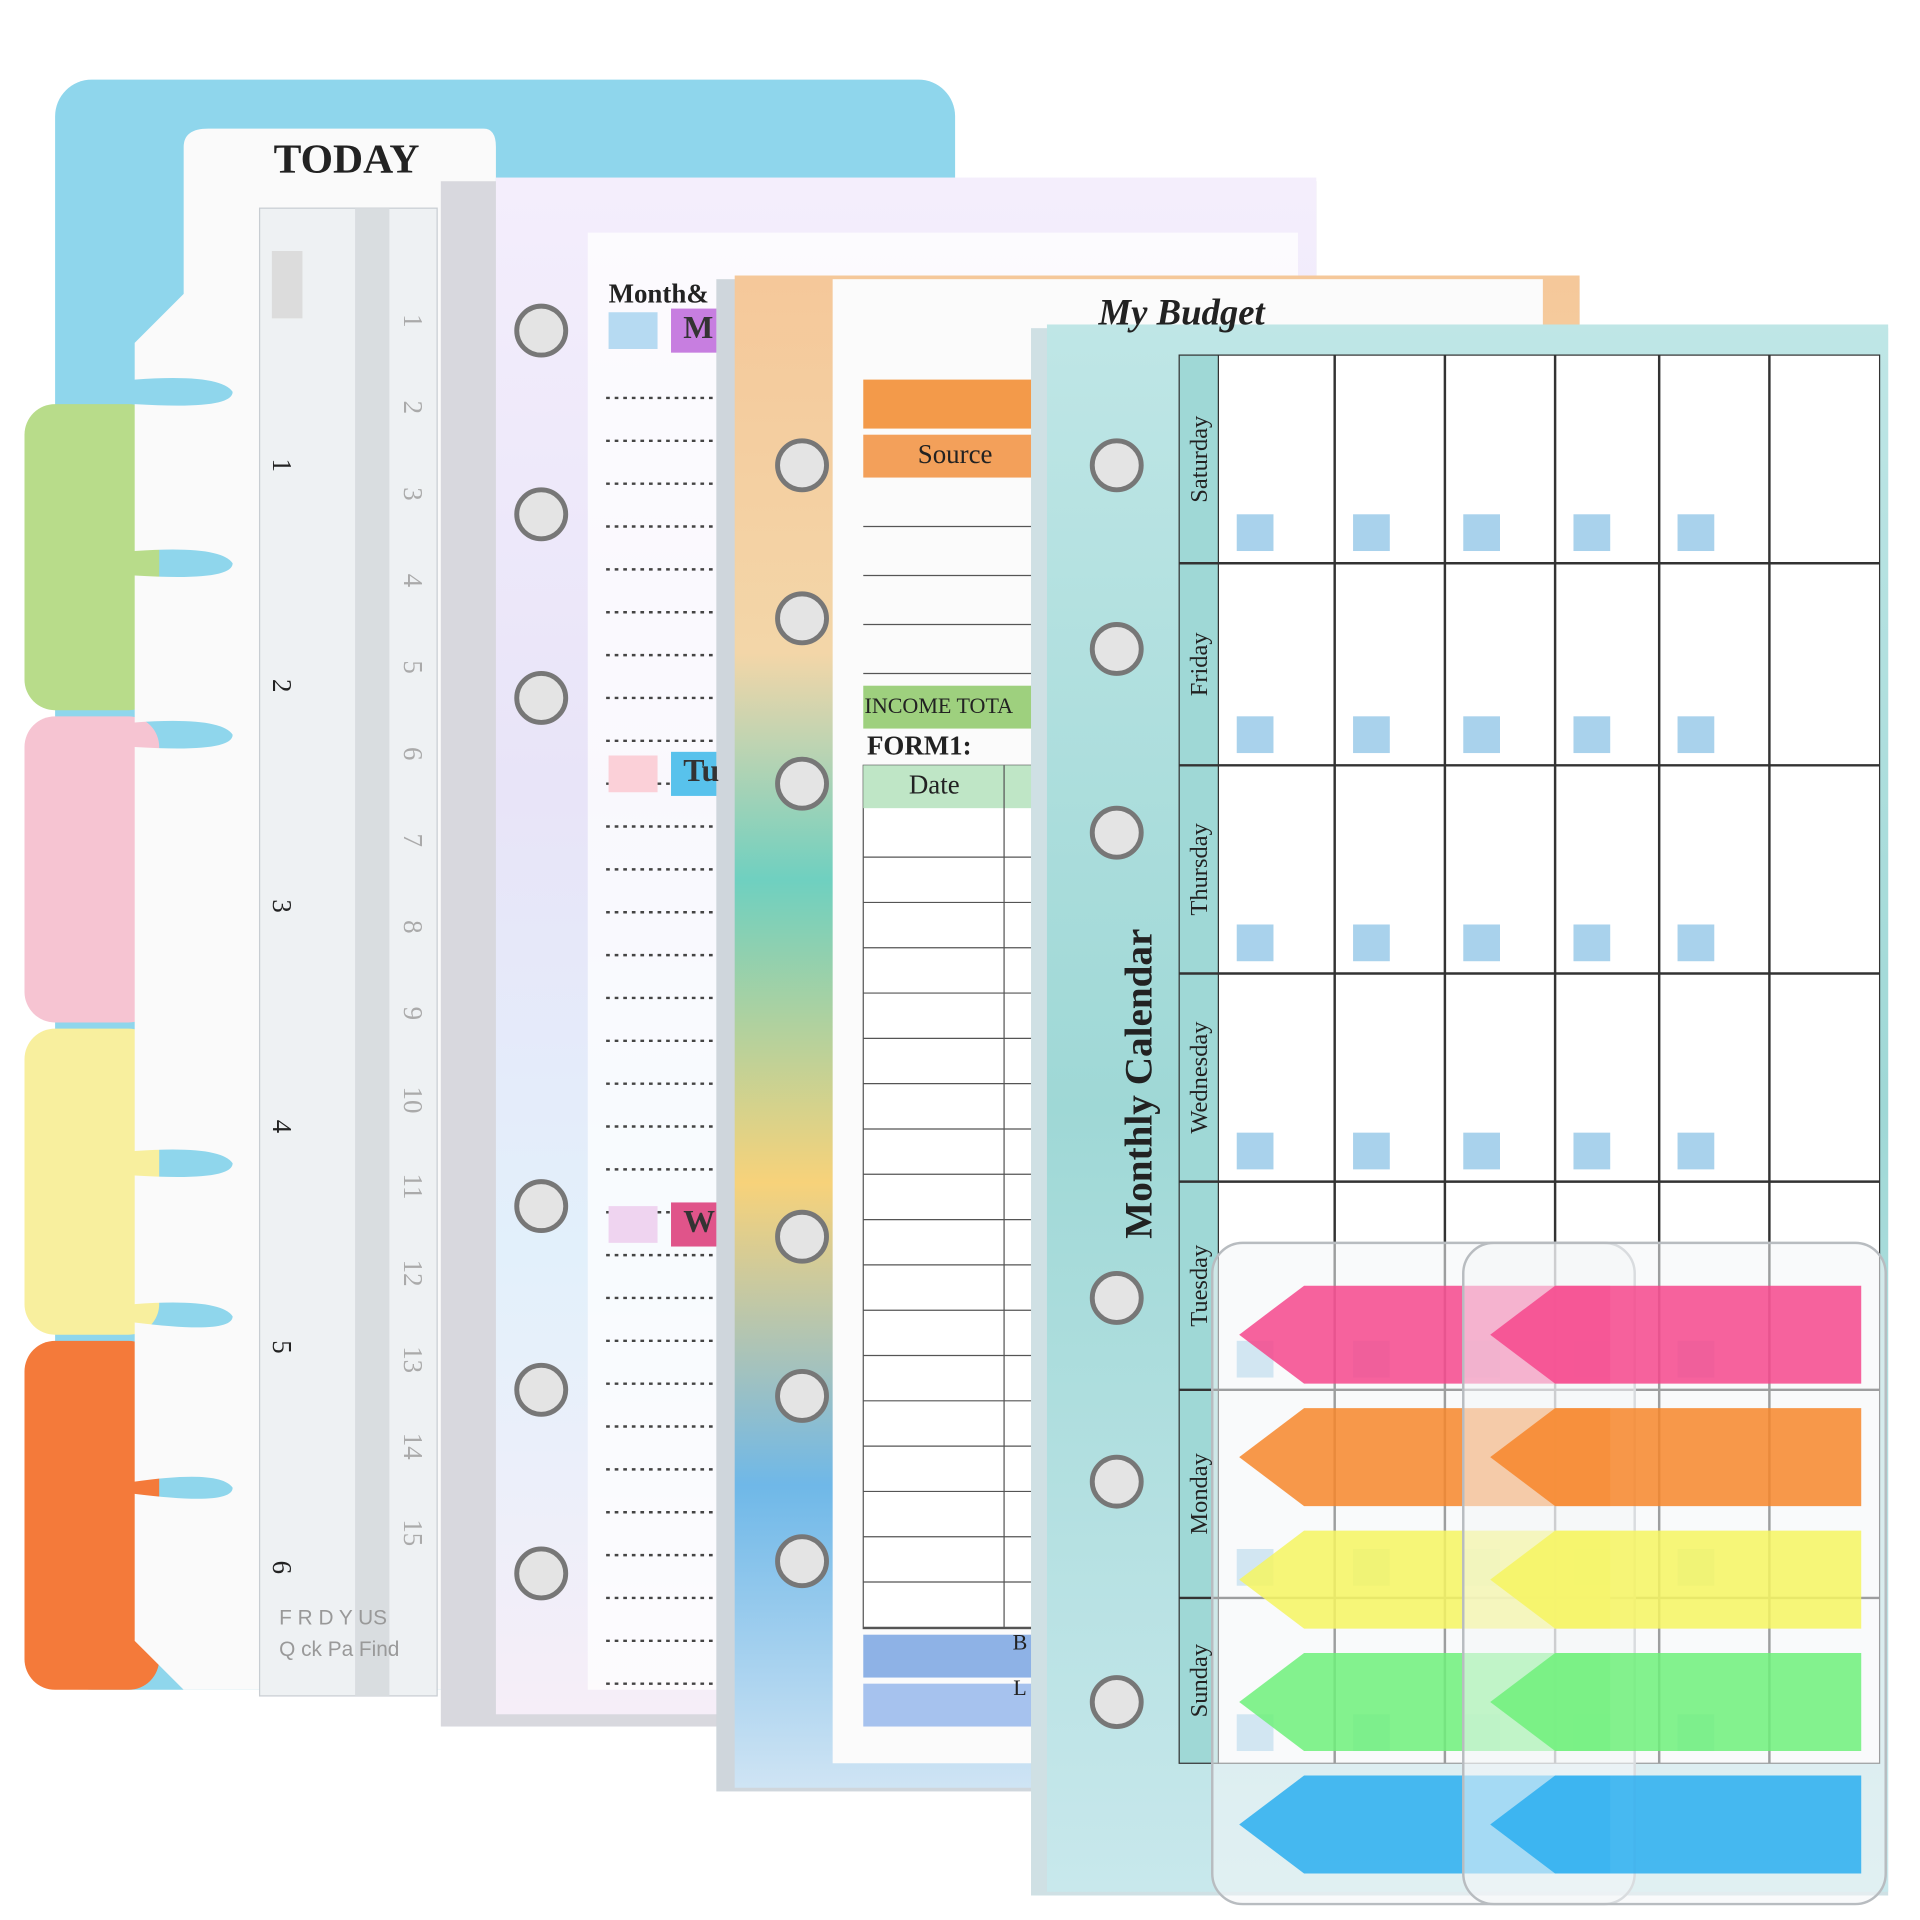  I want to click on source-bar, so click(952, 456).